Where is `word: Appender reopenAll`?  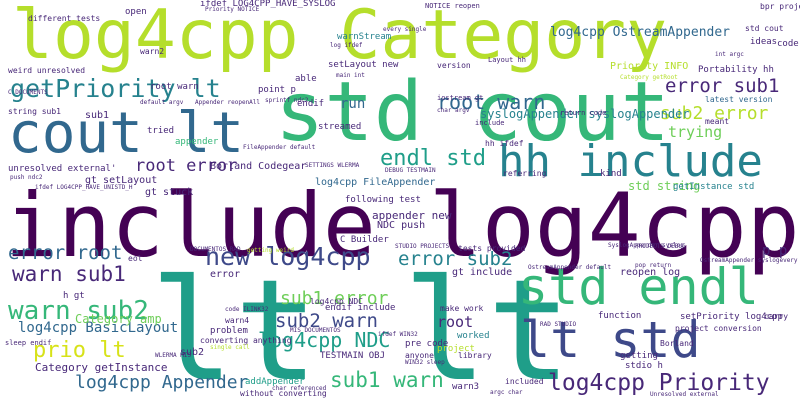 word: Appender reopenAll is located at coordinates (228, 102).